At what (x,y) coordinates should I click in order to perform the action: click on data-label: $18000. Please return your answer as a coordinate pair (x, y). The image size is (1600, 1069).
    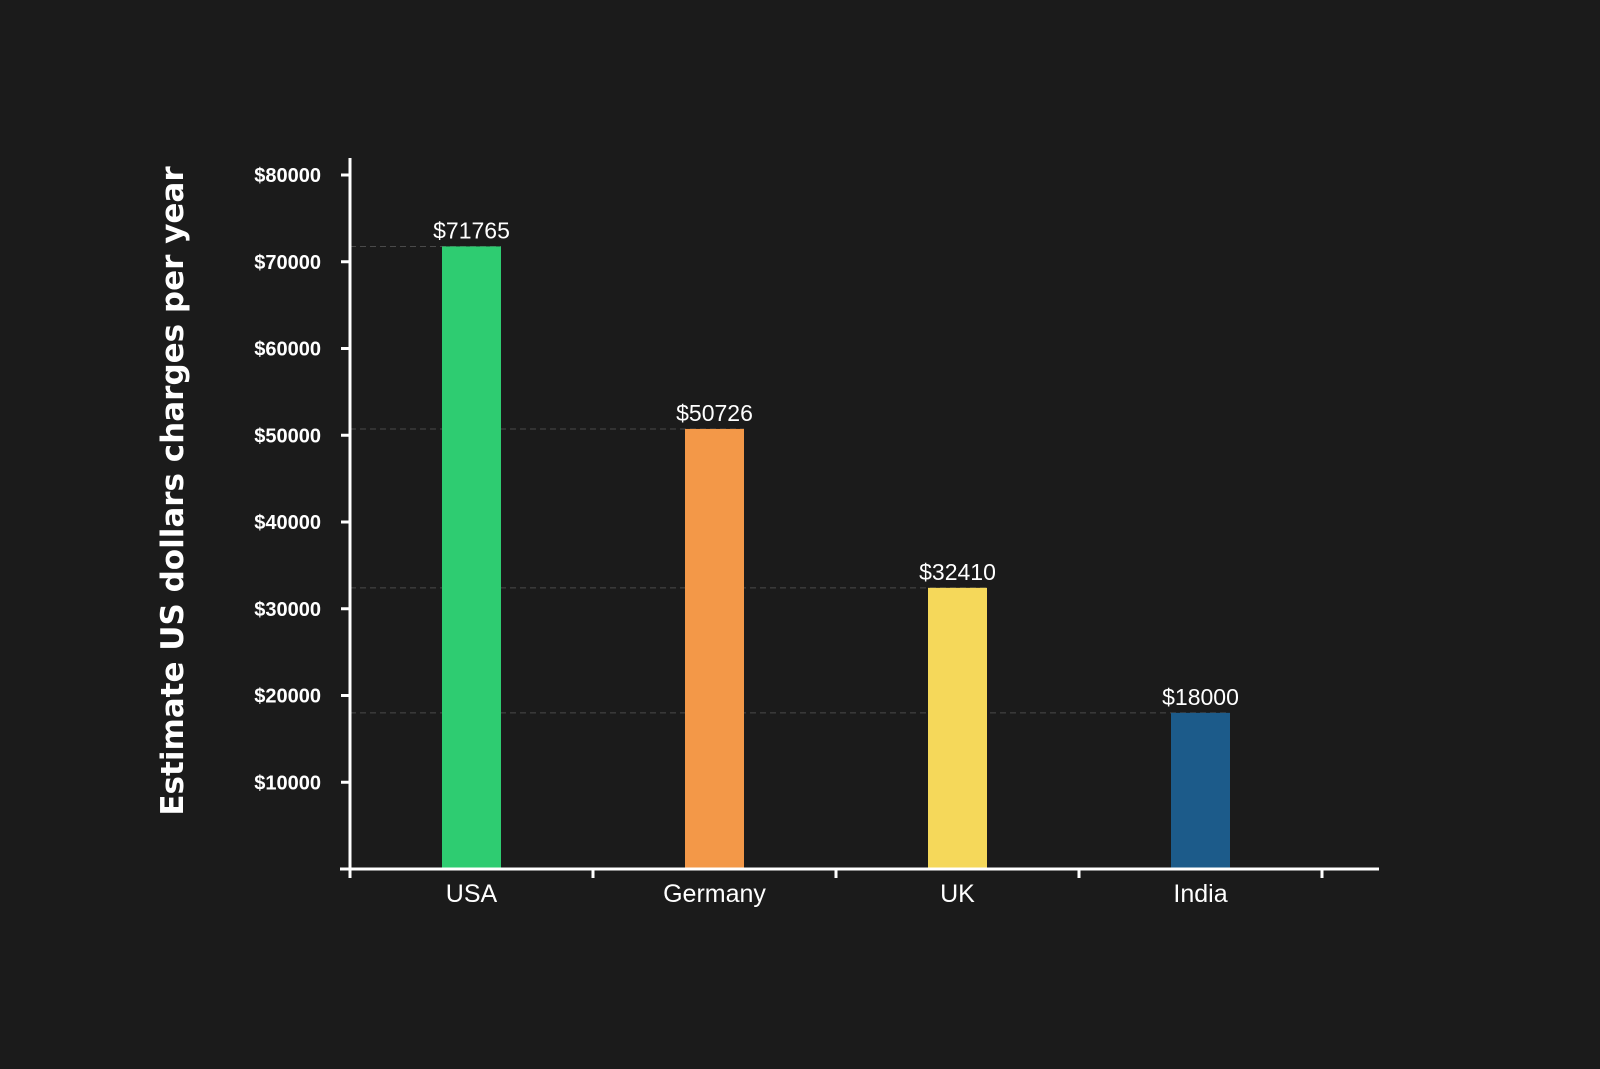
    Looking at the image, I should click on (1200, 697).